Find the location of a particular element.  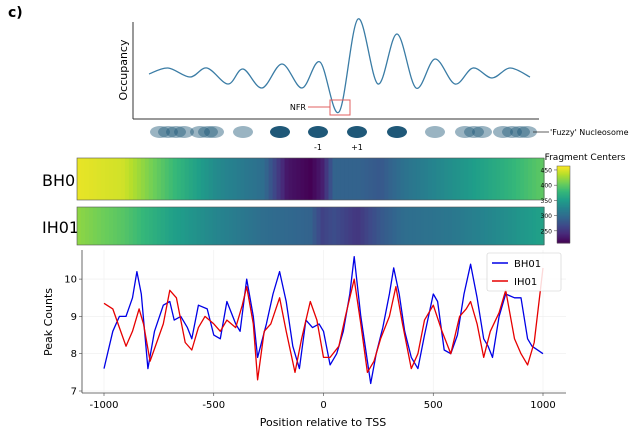

legend: BH01 IH01 is located at coordinates (524, 272).